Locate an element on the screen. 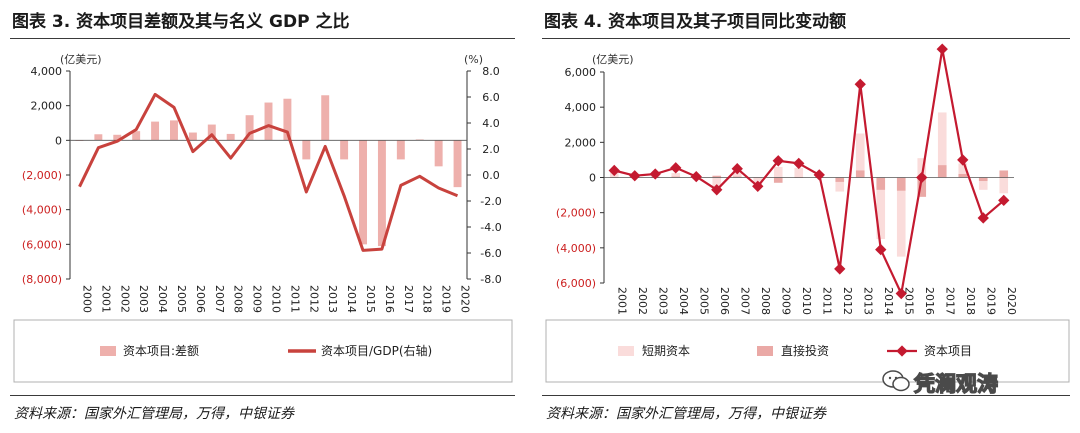 The image size is (1080, 433). y-tick-label: 4,000 is located at coordinates (581, 107).